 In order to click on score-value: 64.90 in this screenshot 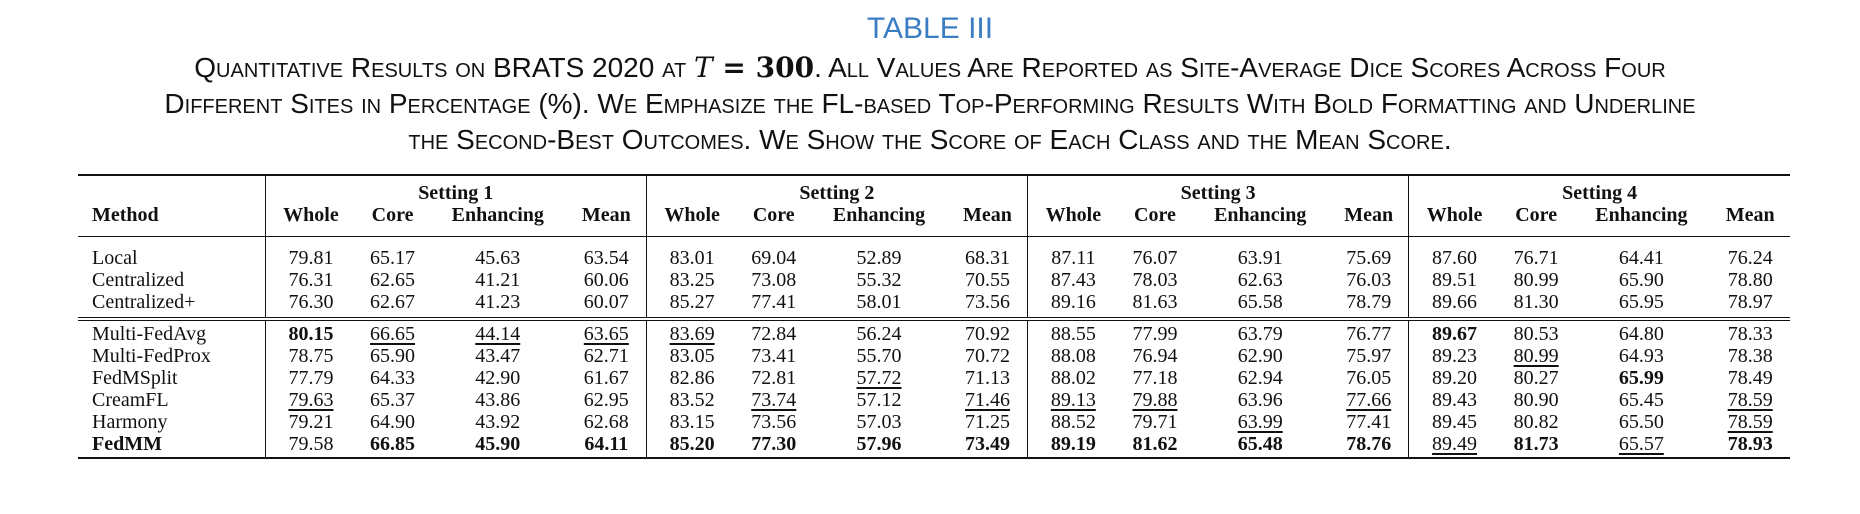, I will do `click(393, 422)`.